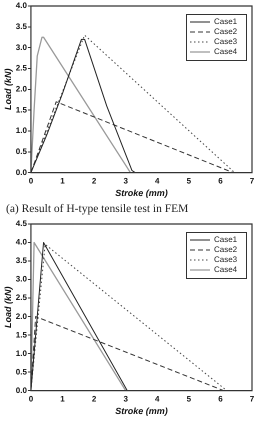 This screenshot has height=439, width=264. What do you see at coordinates (97, 209) in the screenshot?
I see `text: (a) Result of H-type tensile test in FEM` at bounding box center [97, 209].